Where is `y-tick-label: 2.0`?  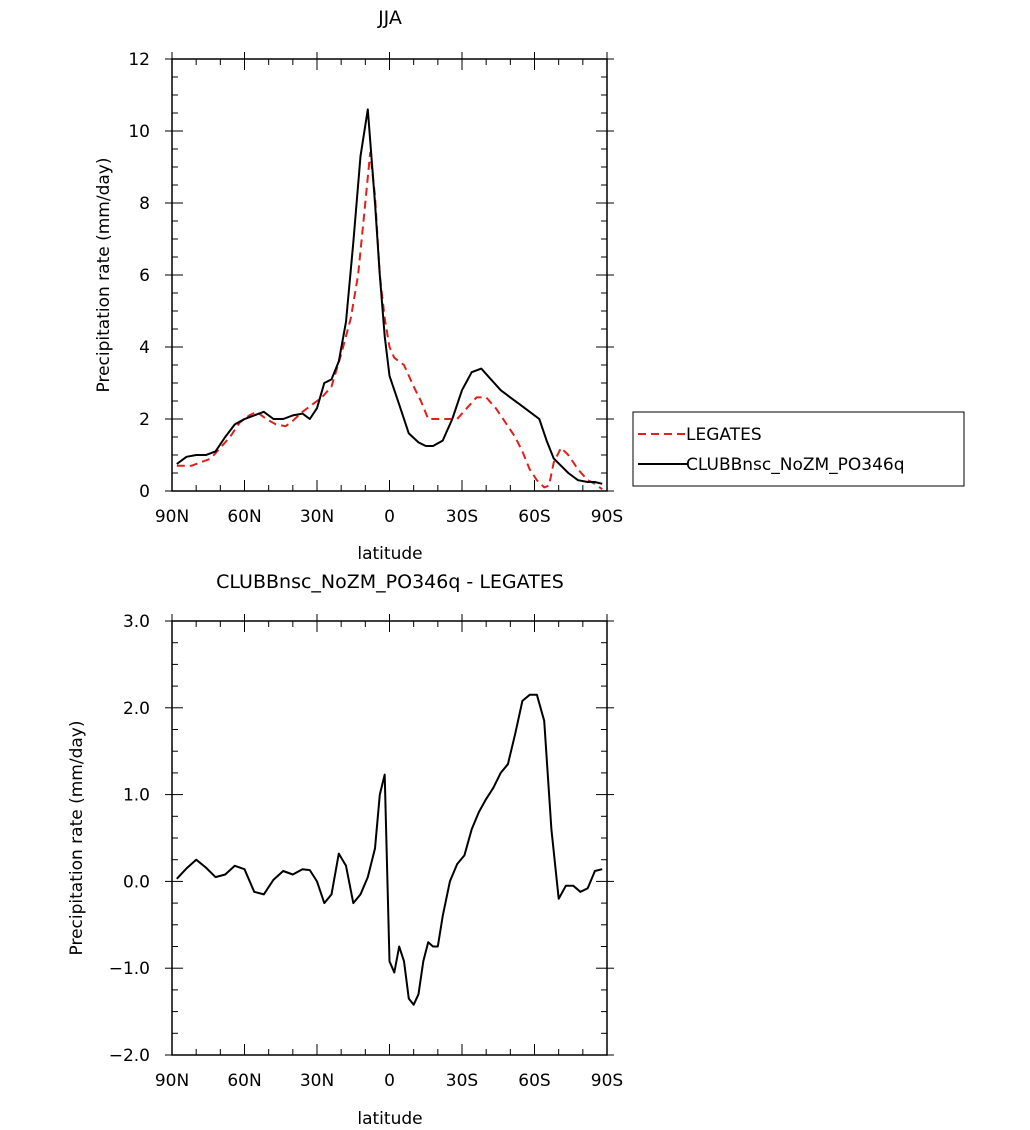 y-tick-label: 2.0 is located at coordinates (136, 709).